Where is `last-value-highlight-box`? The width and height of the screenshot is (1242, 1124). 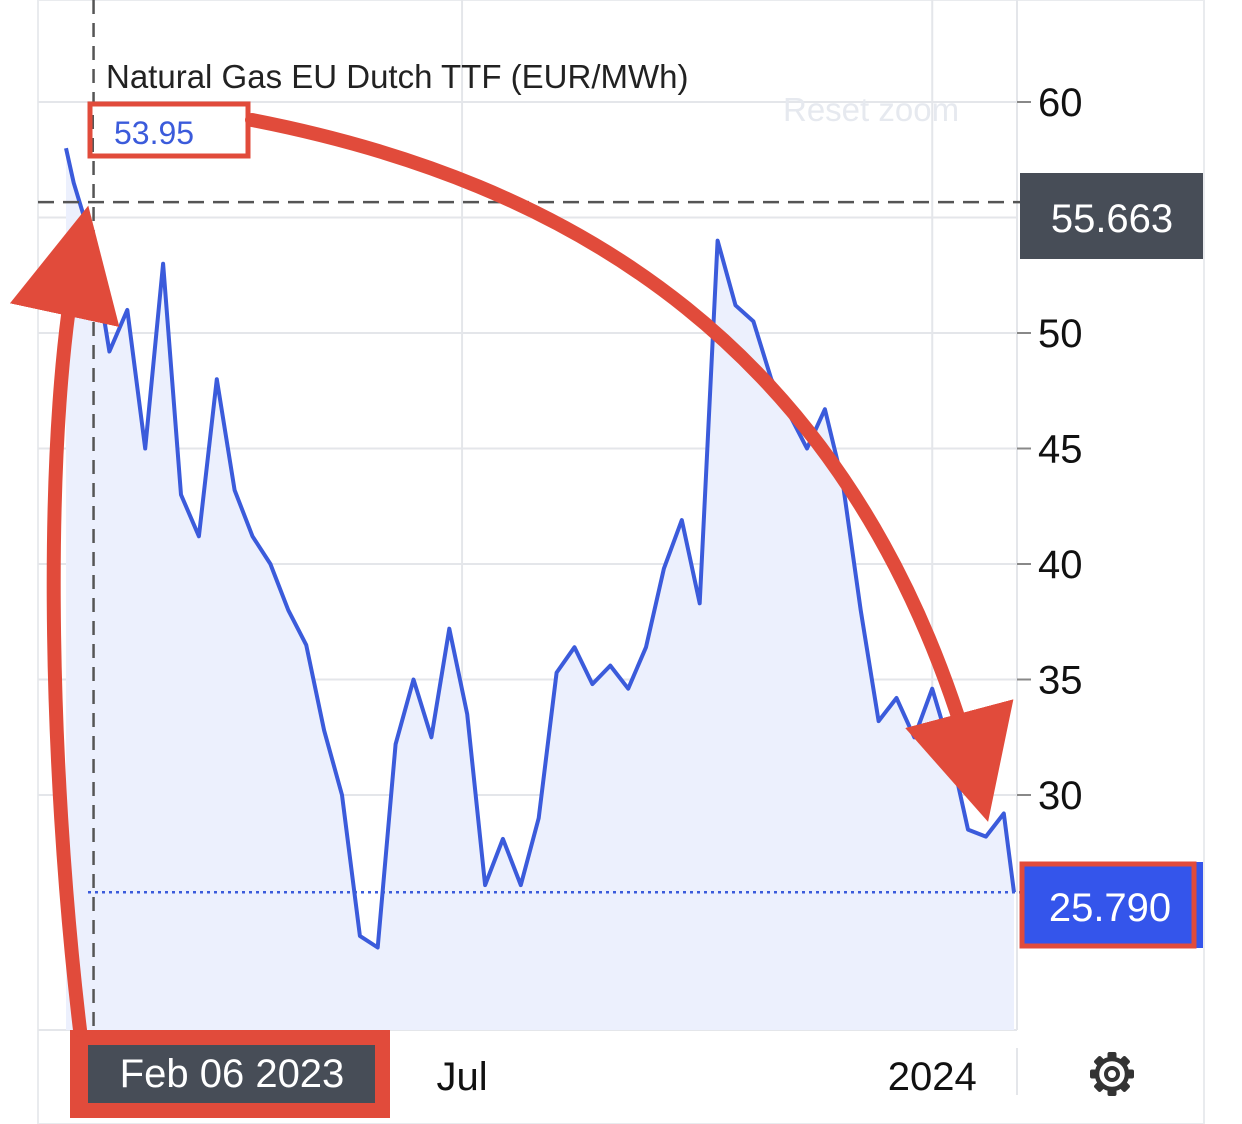
last-value-highlight-box is located at coordinates (1108, 905).